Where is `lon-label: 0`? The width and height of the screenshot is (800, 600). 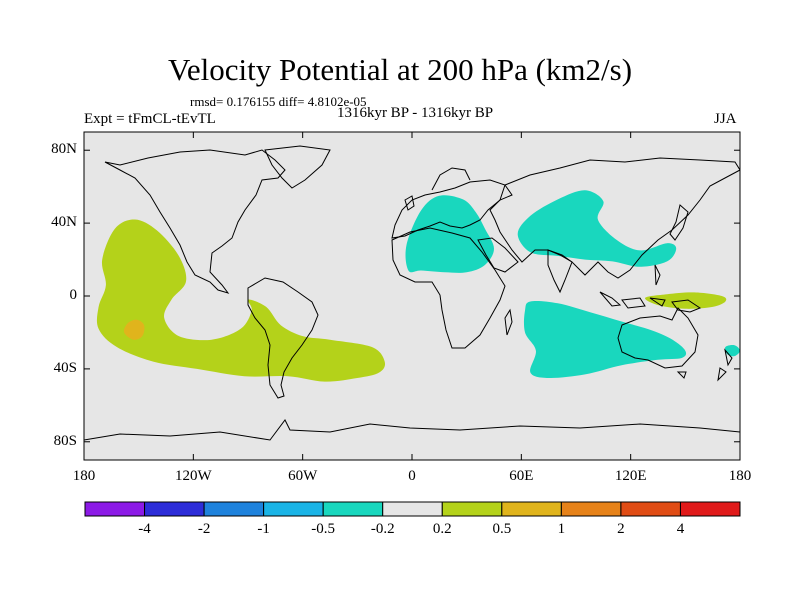 lon-label: 0 is located at coordinates (412, 476).